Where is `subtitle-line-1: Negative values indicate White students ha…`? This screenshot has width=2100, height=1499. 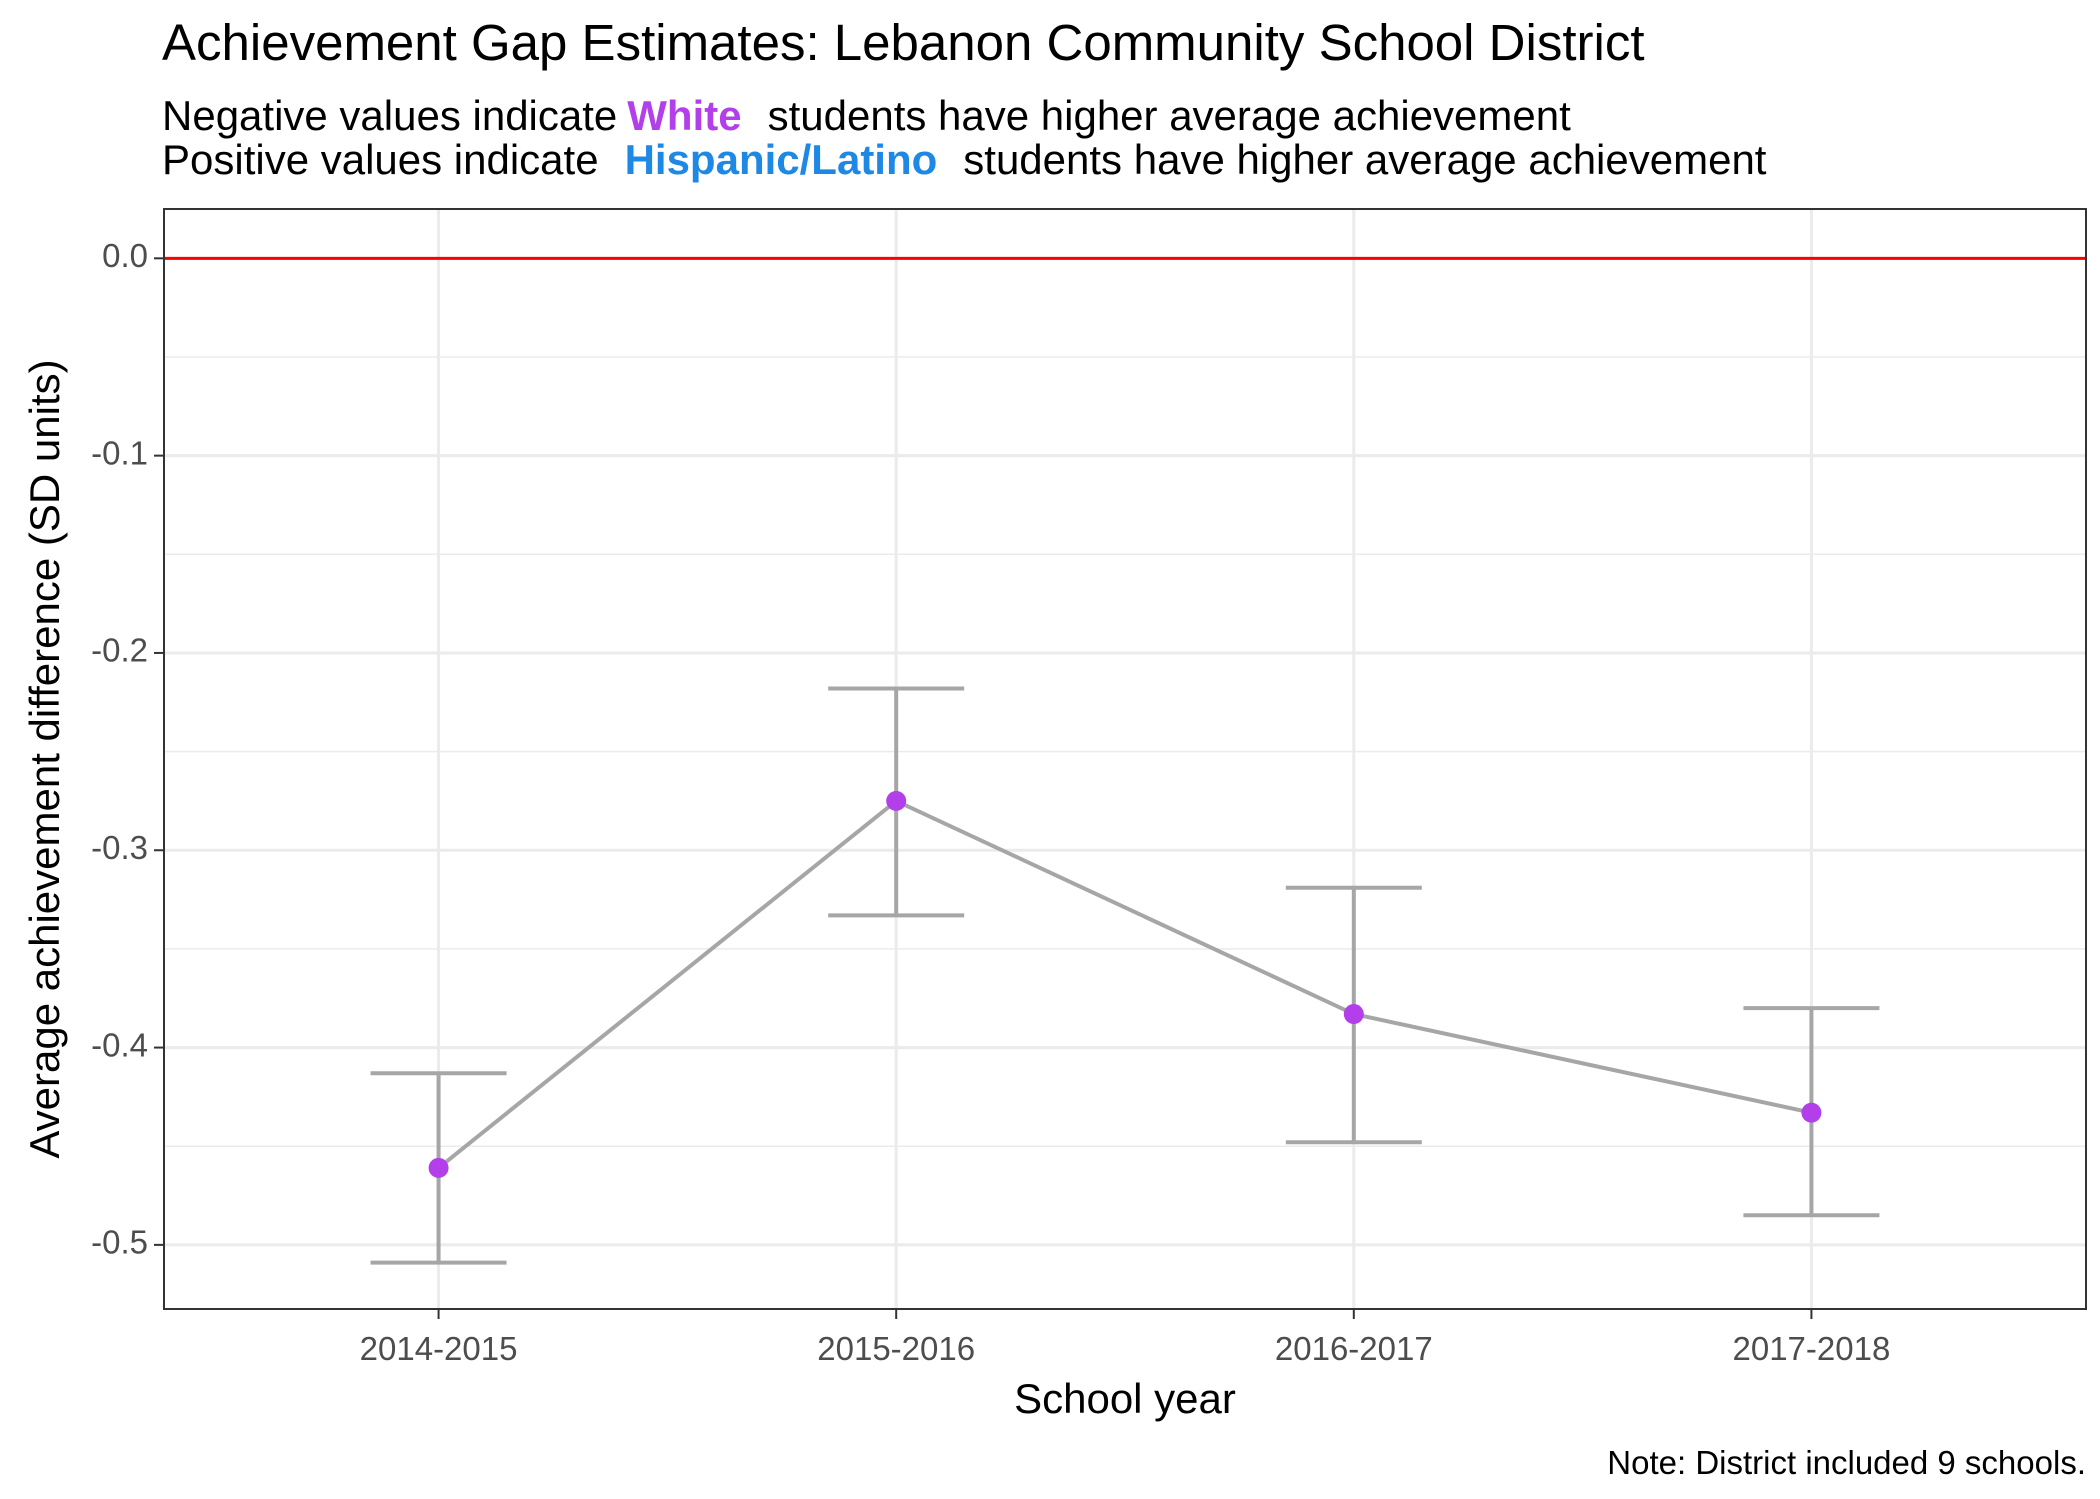 subtitle-line-1: Negative values indicate White students ha… is located at coordinates (866, 115).